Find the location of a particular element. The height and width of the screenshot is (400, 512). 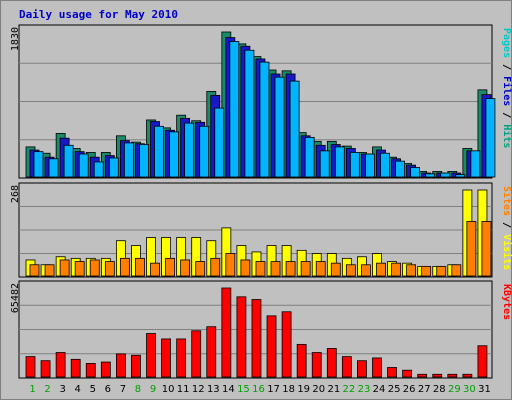

tick-label-day-19: 19 is located at coordinates (303, 389).